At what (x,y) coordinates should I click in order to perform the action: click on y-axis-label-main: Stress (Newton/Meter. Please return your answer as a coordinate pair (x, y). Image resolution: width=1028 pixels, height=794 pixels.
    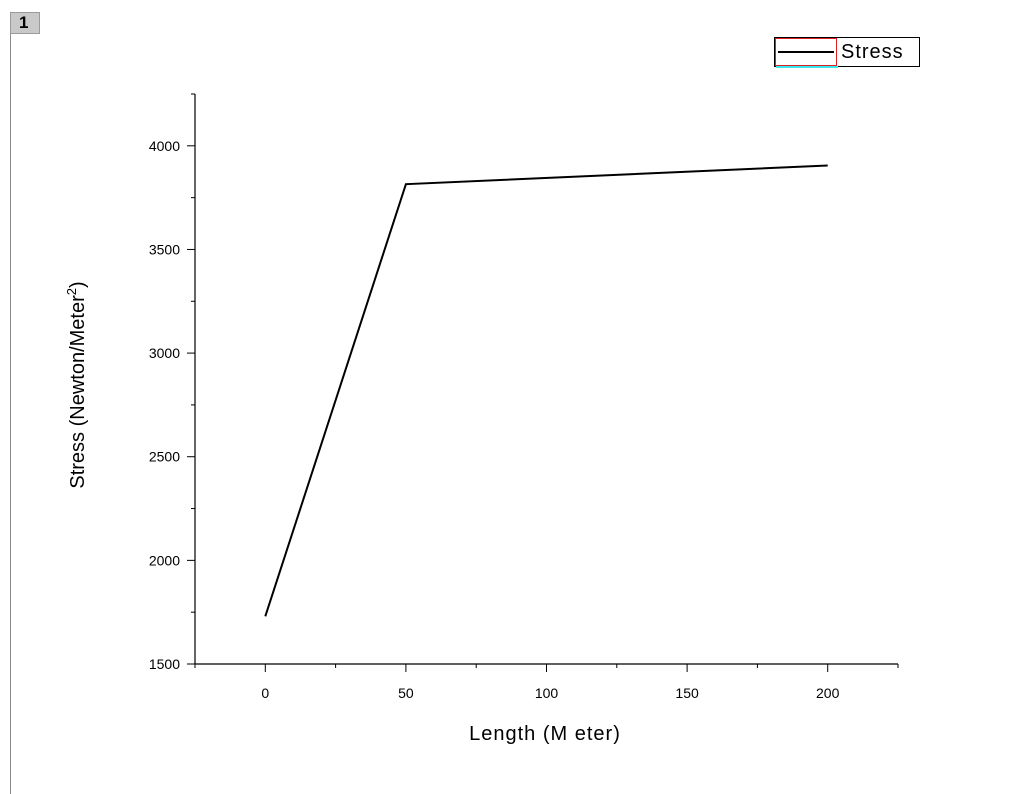
    Looking at the image, I should click on (78, 392).